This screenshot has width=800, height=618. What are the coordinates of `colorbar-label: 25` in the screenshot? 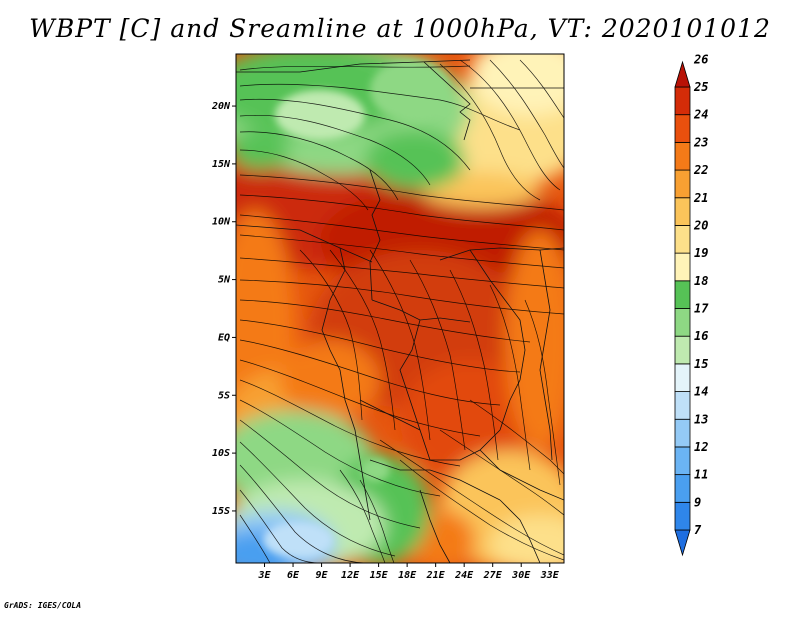 It's located at (700, 87).